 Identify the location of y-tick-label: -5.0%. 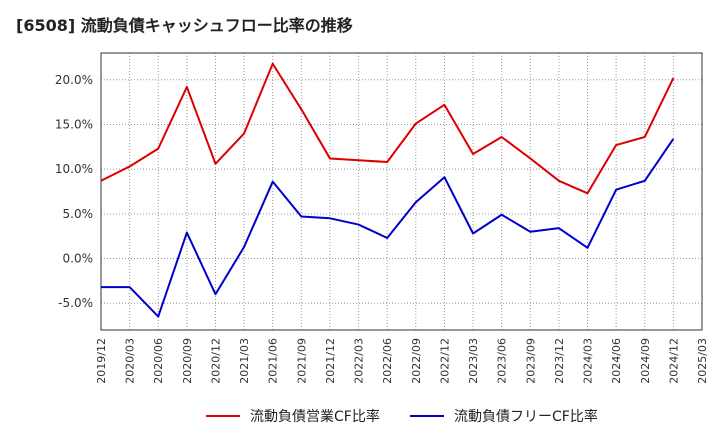
(75, 303).